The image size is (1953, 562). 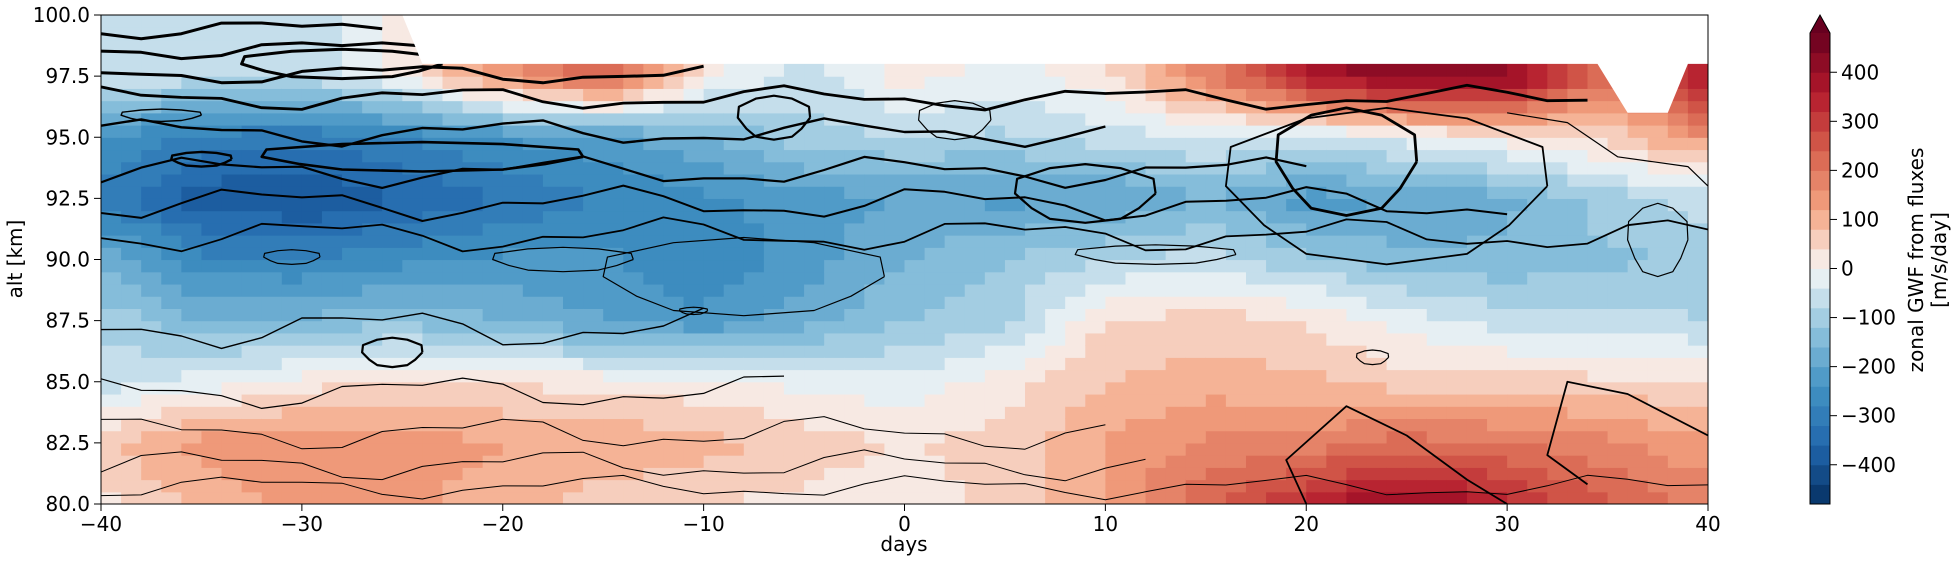 What do you see at coordinates (1860, 121) in the screenshot?
I see `colorbar-tick-label: 300` at bounding box center [1860, 121].